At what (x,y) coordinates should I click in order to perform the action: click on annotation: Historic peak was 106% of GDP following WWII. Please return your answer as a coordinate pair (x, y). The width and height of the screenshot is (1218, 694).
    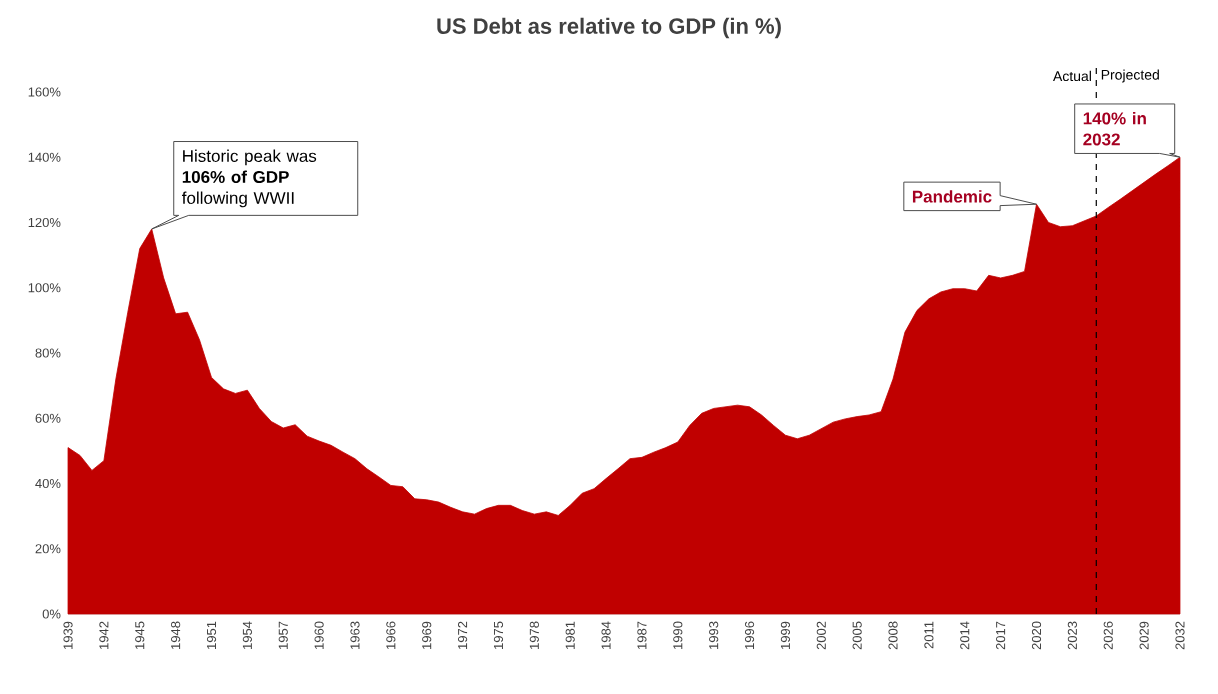
    Looking at the image, I should click on (249, 178).